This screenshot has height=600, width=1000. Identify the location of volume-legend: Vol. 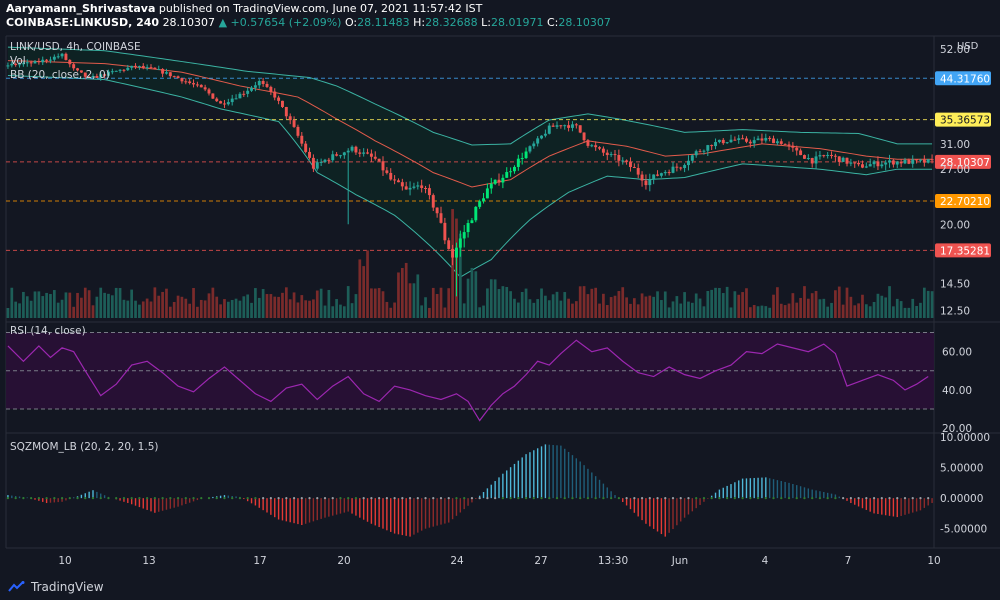
(18, 61).